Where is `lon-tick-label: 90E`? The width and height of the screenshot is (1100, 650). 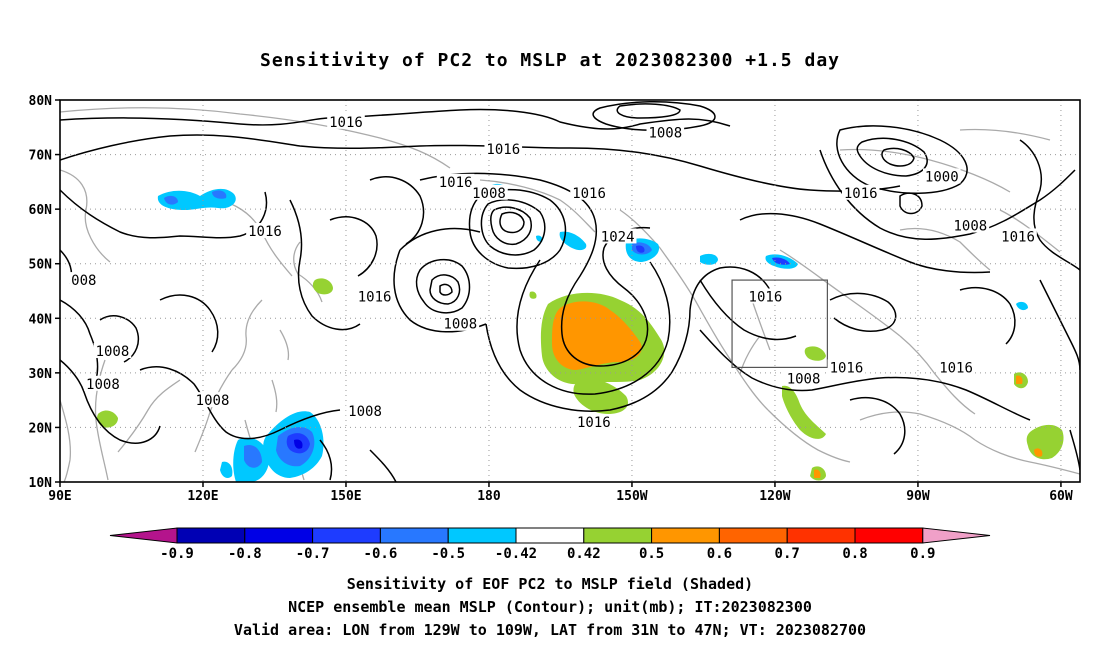 lon-tick-label: 90E is located at coordinates (59, 496).